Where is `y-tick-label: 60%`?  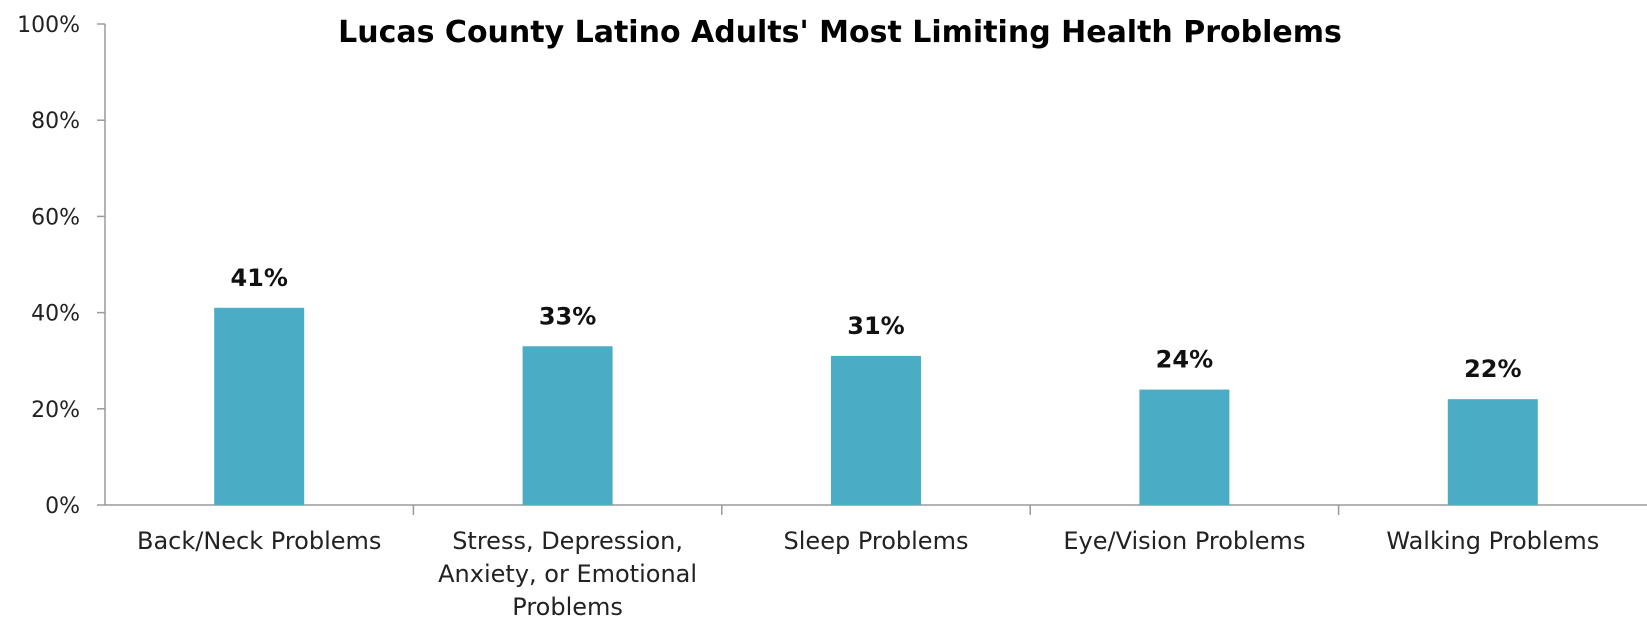
y-tick-label: 60% is located at coordinates (55, 217).